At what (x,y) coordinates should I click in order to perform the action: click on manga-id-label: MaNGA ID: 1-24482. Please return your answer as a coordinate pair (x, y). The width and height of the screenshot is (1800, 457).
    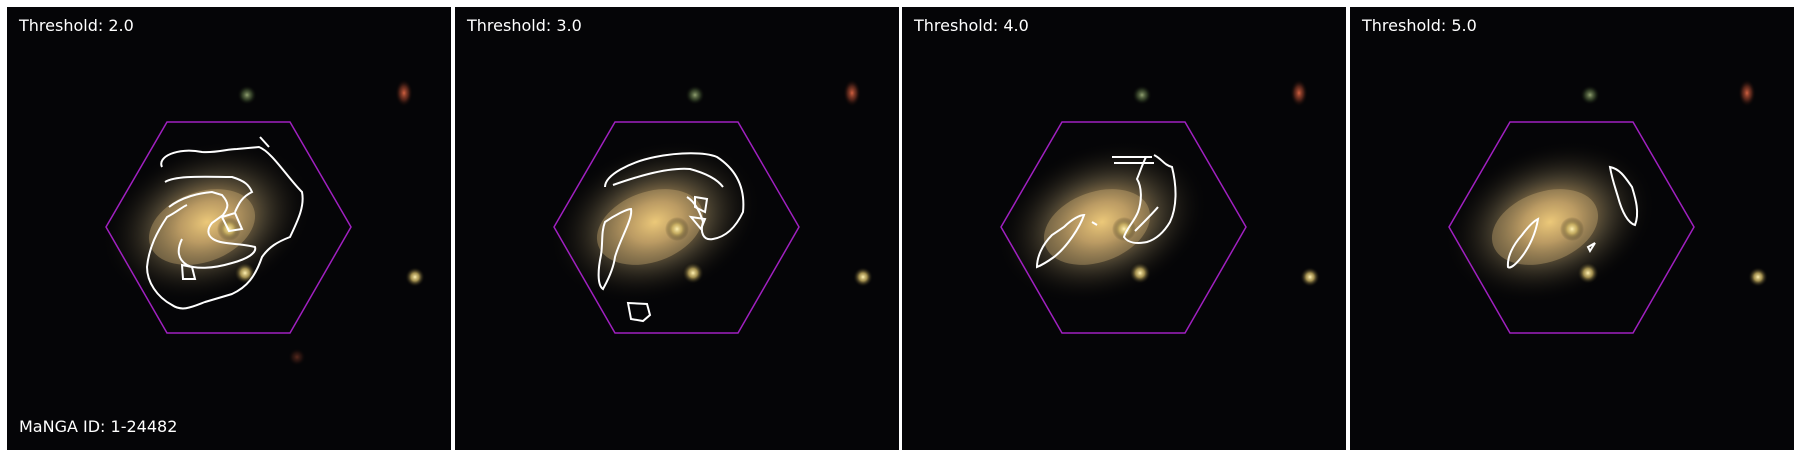
    Looking at the image, I should click on (98, 426).